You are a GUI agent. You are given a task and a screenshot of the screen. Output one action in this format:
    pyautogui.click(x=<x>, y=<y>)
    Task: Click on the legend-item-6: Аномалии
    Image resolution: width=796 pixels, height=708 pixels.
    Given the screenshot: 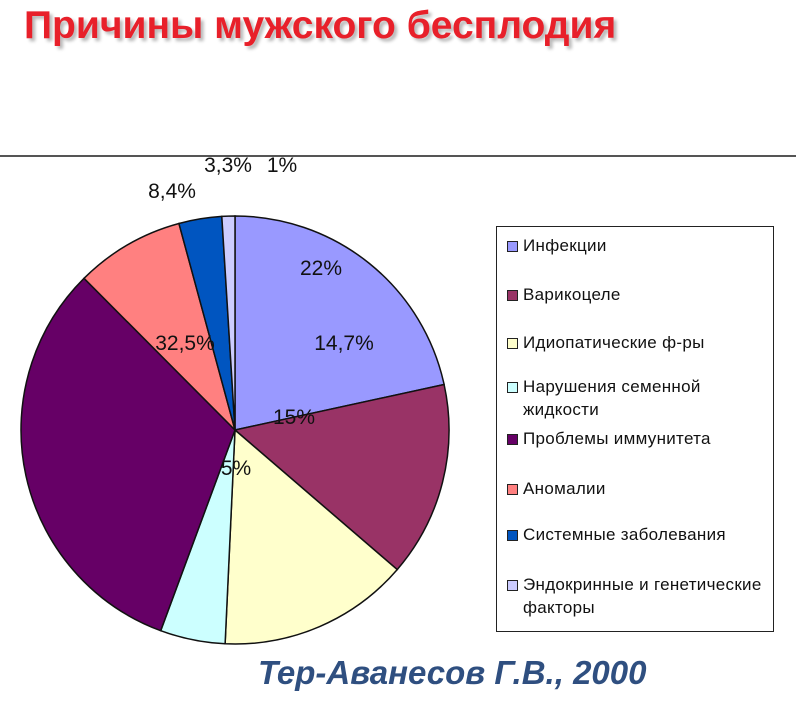 What is the action you would take?
    pyautogui.click(x=638, y=488)
    